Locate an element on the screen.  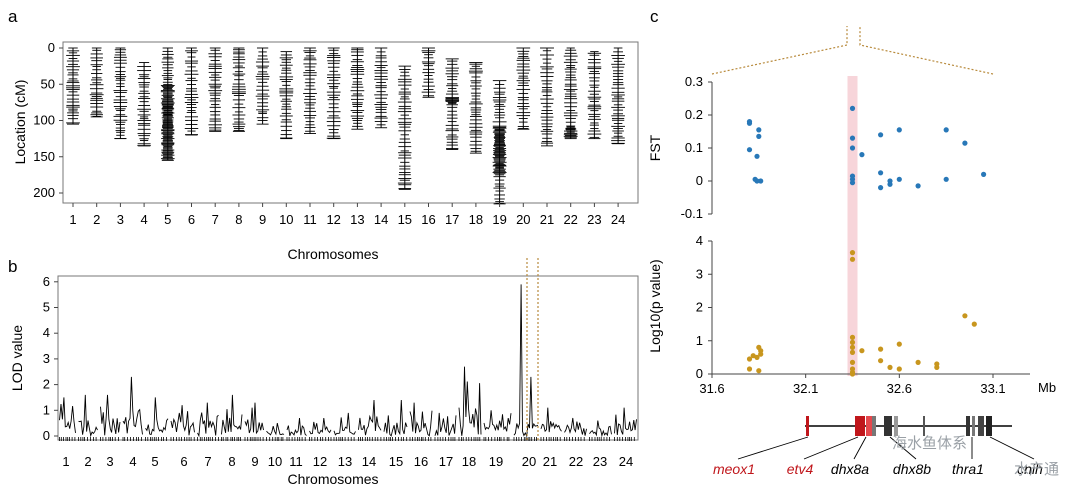
x-tick-label: 10 is located at coordinates (275, 461).